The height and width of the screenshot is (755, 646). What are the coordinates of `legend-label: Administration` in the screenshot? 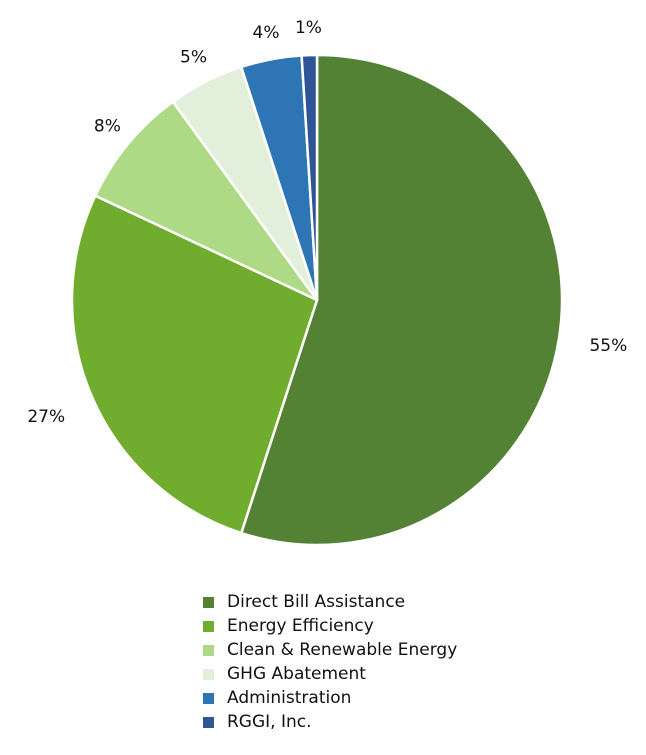 It's located at (289, 698).